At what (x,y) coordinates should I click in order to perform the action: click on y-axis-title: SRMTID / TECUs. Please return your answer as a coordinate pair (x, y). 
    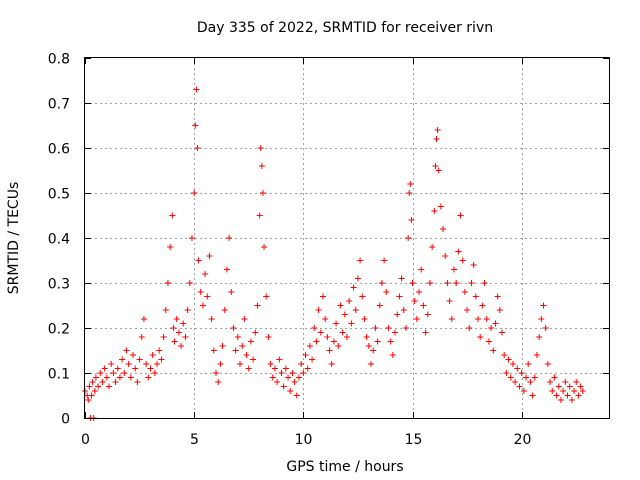
    Looking at the image, I should click on (14, 238).